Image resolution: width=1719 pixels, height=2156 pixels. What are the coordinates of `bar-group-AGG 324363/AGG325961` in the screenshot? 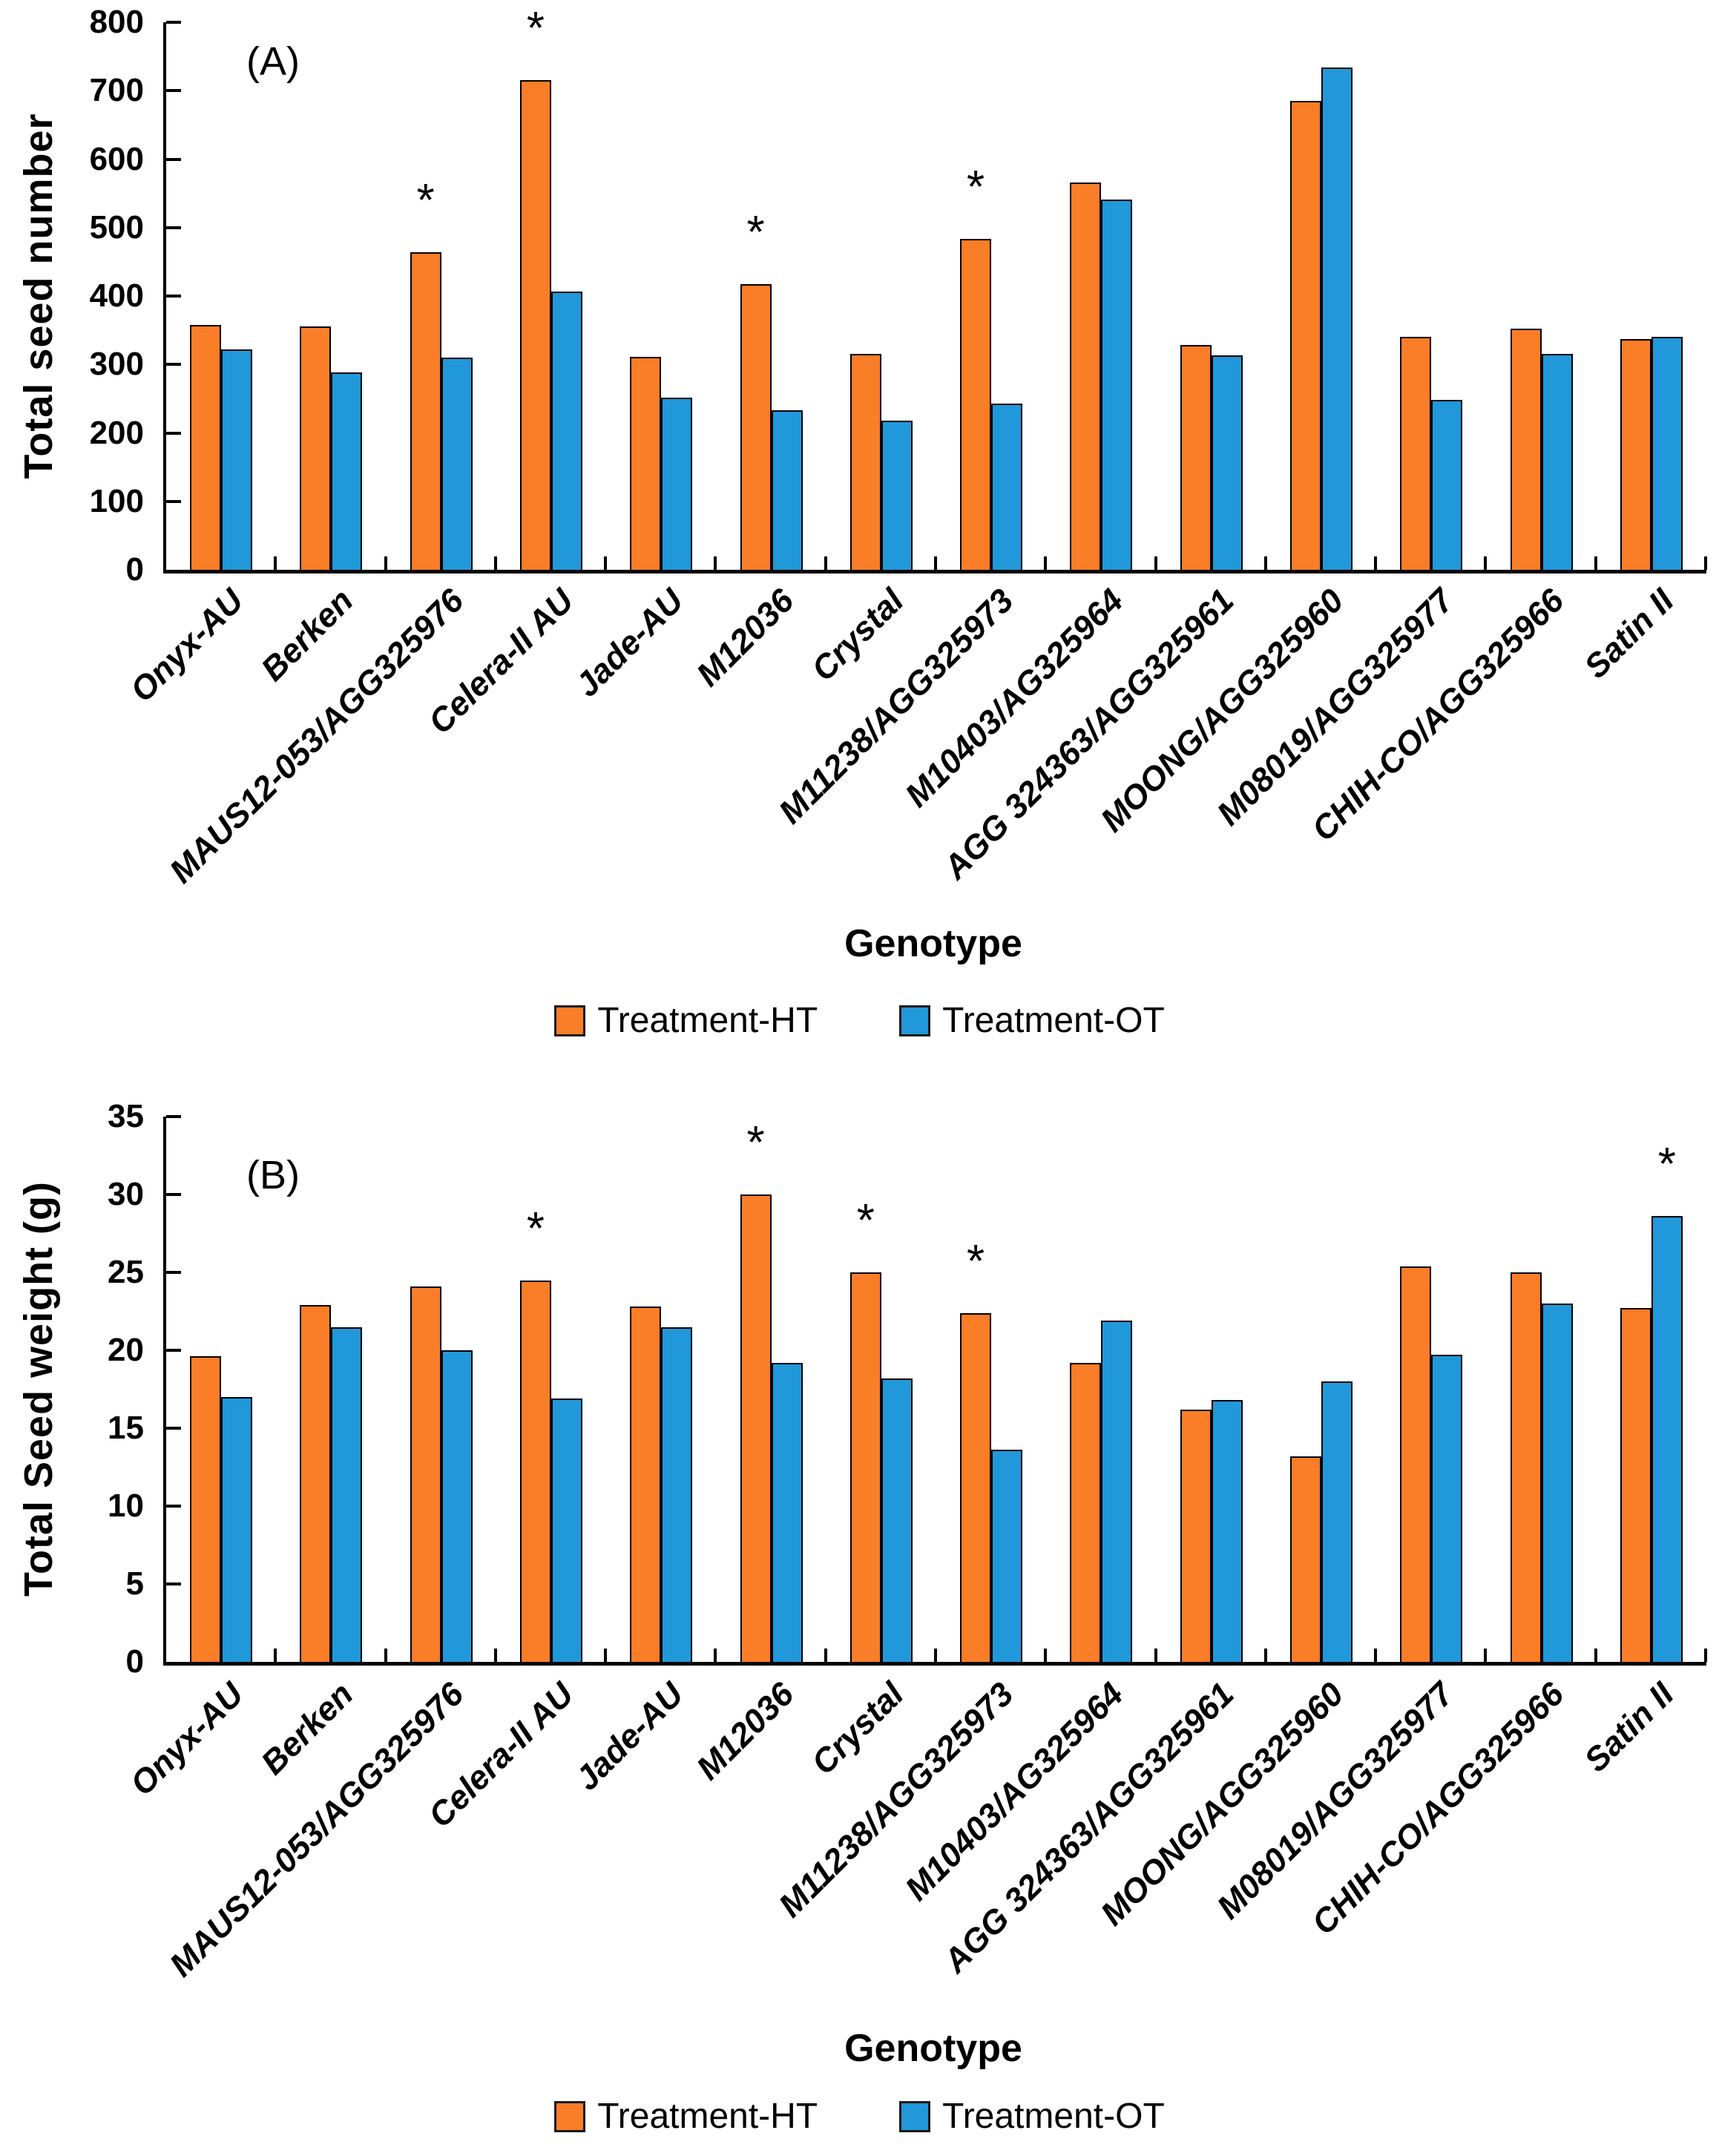 It's located at (1211, 1389).